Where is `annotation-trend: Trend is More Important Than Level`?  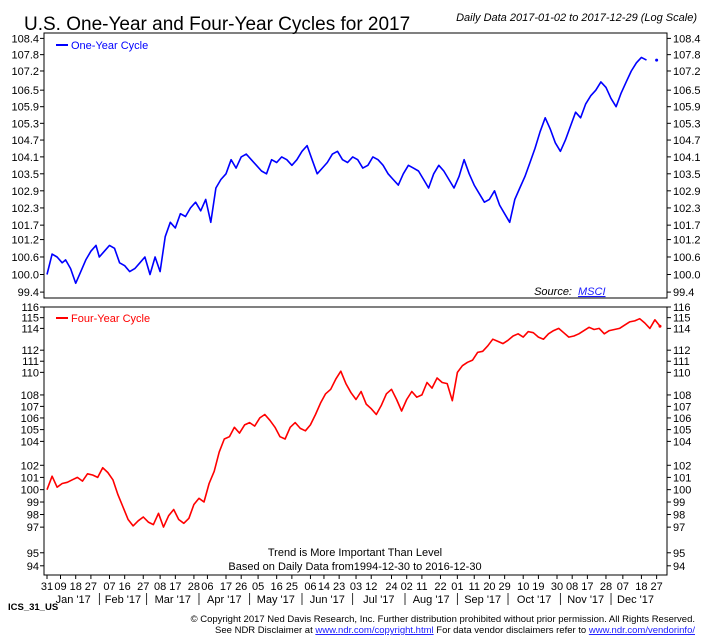 annotation-trend: Trend is More Important Than Level is located at coordinates (355, 553).